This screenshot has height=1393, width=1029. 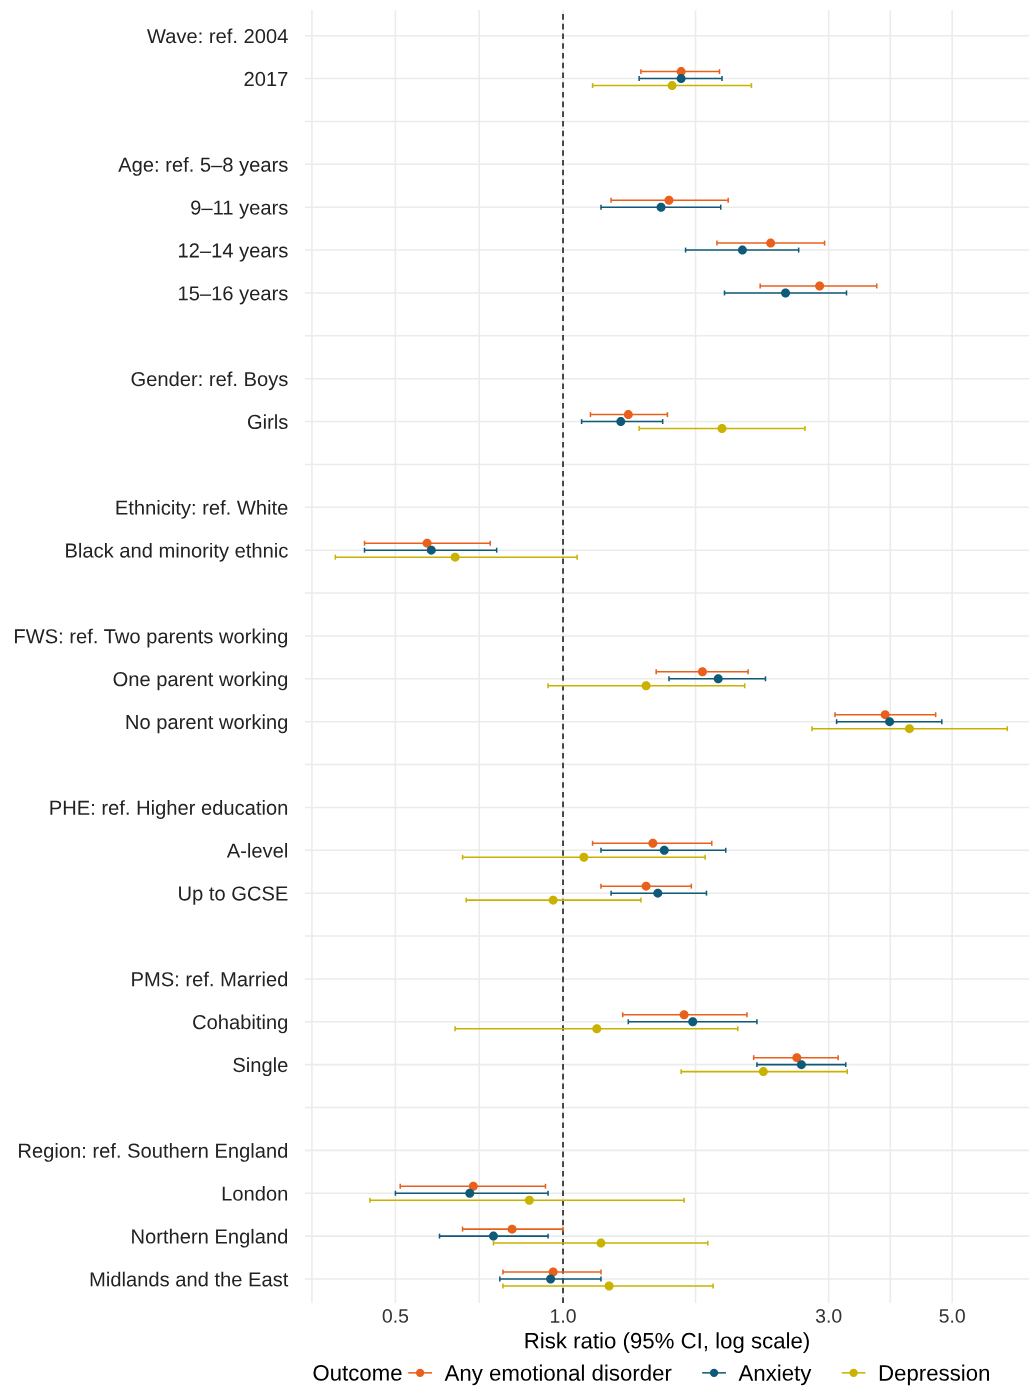 What do you see at coordinates (256, 850) in the screenshot?
I see `y-tick-label: A-level` at bounding box center [256, 850].